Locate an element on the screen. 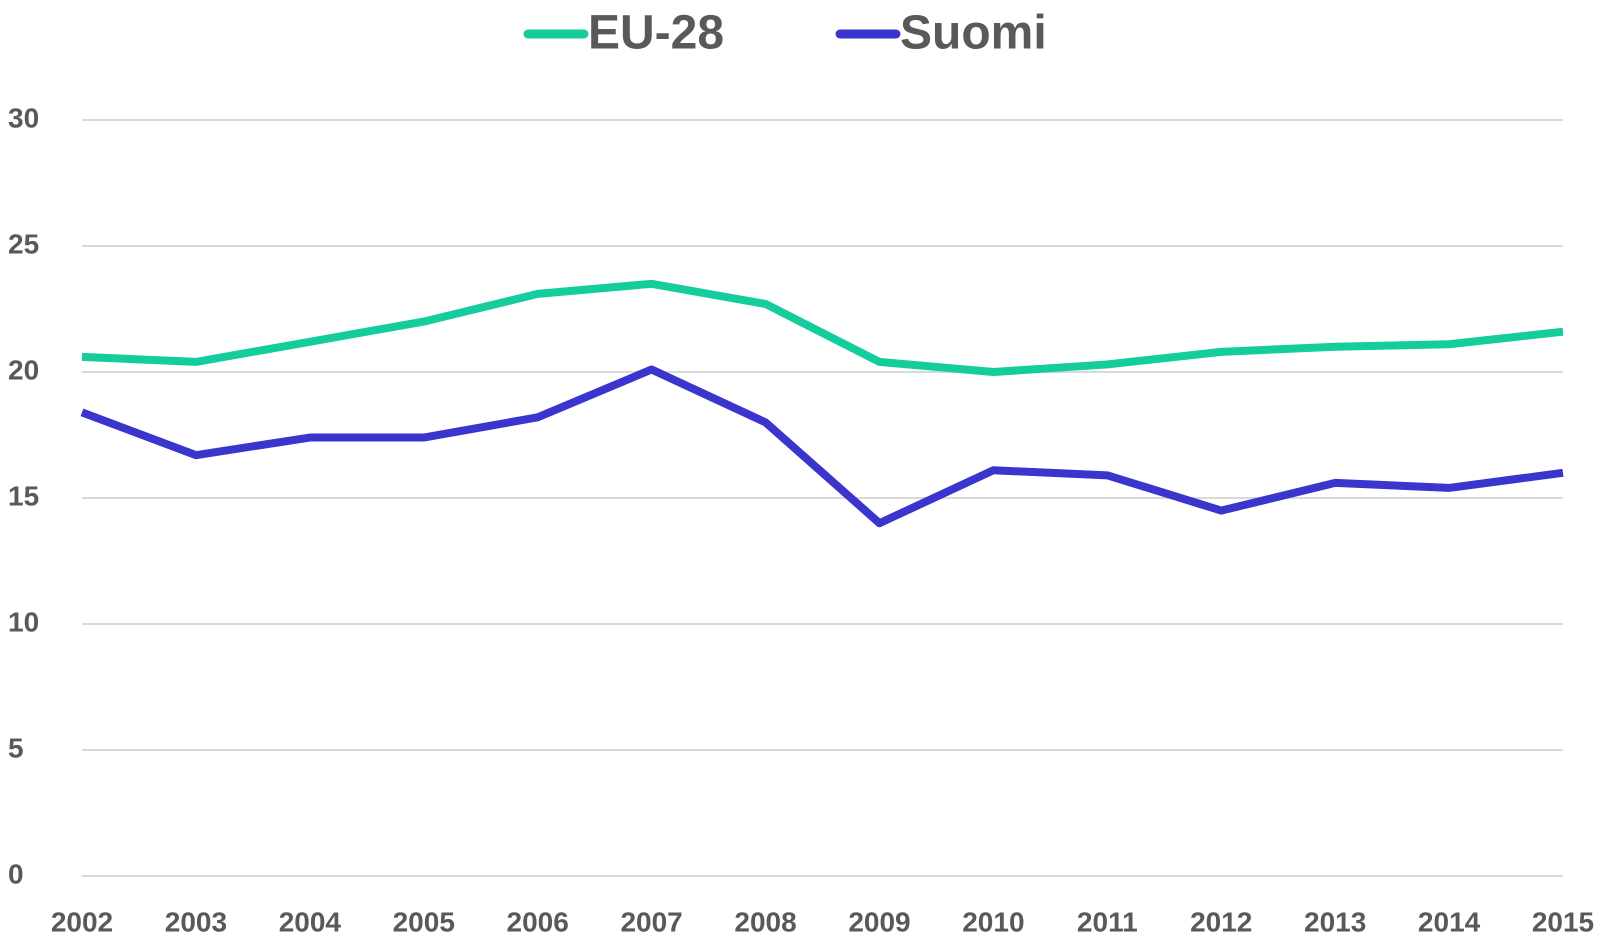  x-tick-label: 2003 is located at coordinates (196, 921).